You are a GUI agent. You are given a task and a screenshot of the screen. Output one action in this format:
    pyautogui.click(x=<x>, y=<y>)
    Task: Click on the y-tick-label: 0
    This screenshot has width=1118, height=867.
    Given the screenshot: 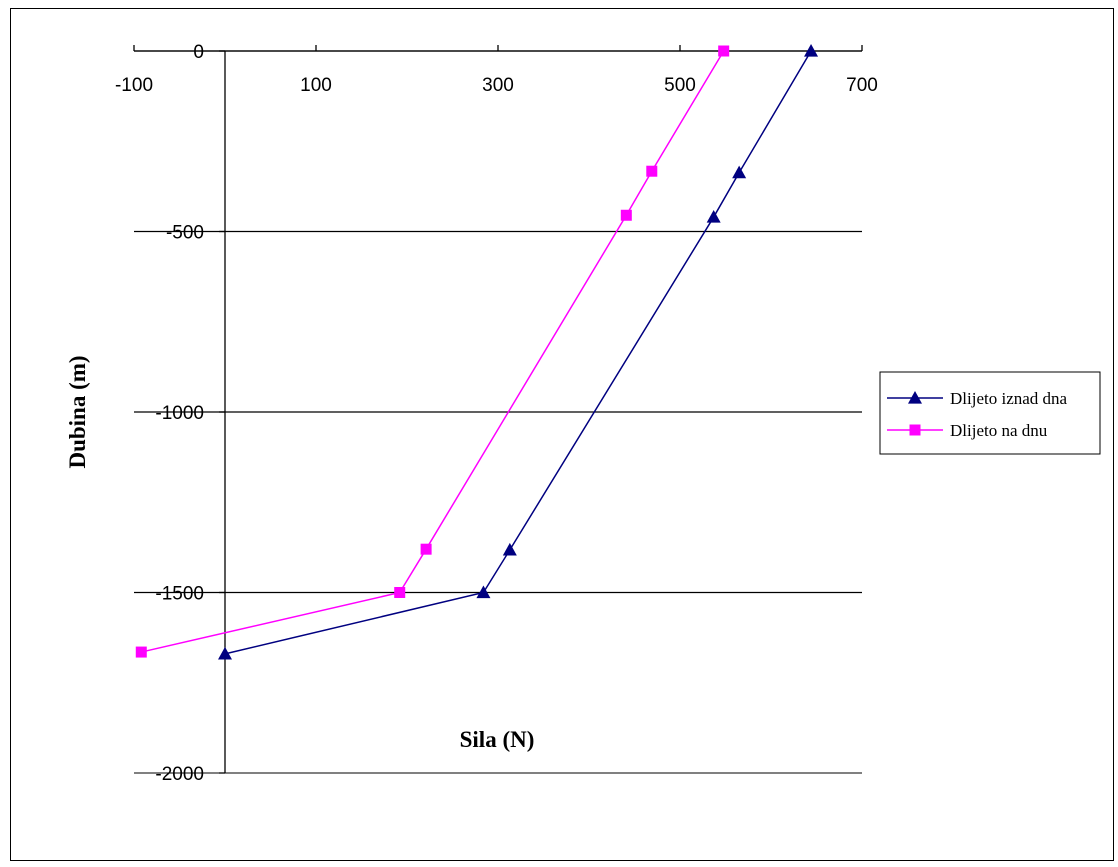 What is the action you would take?
    pyautogui.click(x=198, y=52)
    